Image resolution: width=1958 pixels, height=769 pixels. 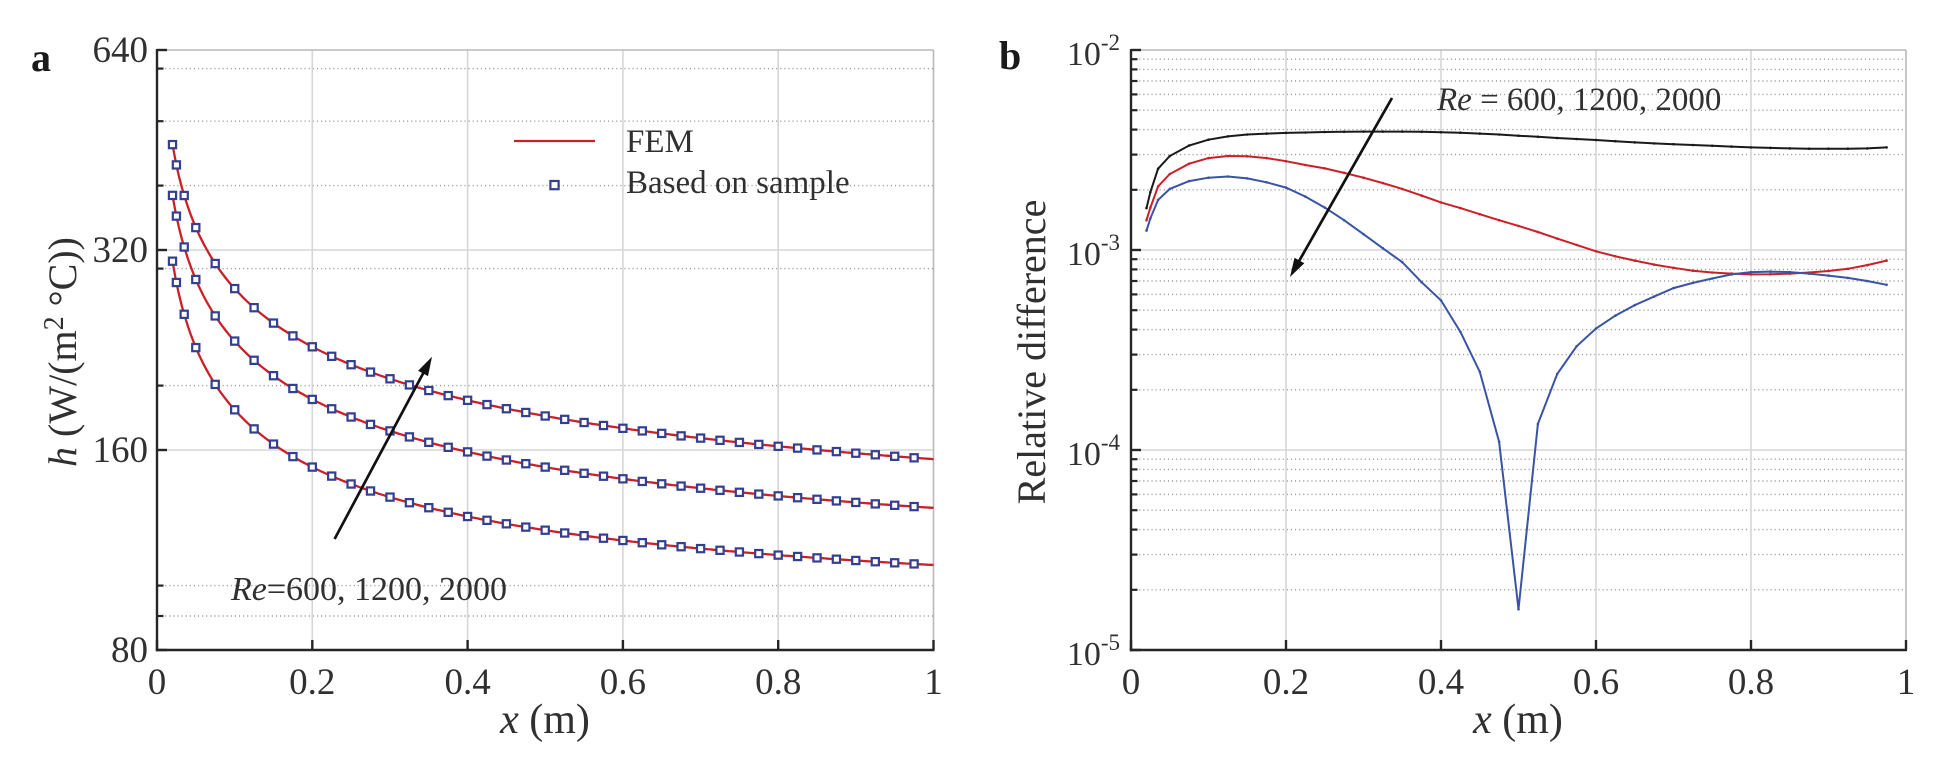 What do you see at coordinates (62, 352) in the screenshot?
I see `svg-text: h (W/(m2 °C))` at bounding box center [62, 352].